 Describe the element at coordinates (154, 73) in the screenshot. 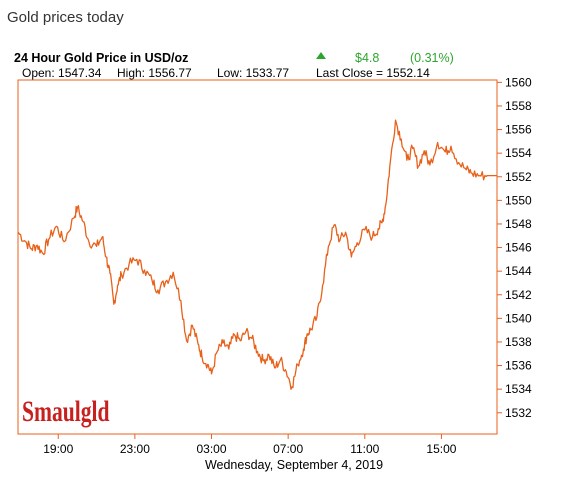

I see `high-price: High: 1556.77` at that location.